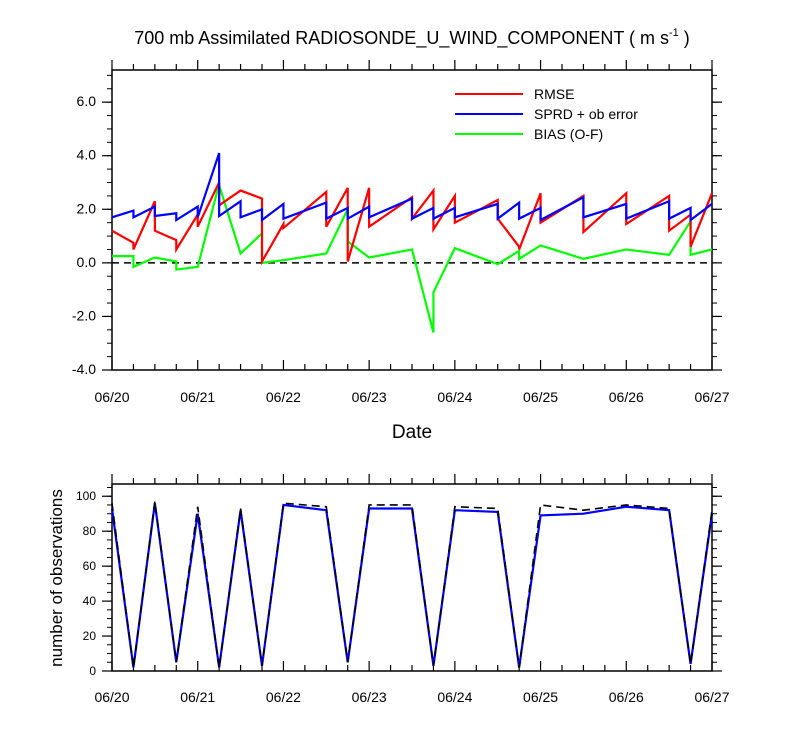  I want to click on y-tick-label: 4.0, so click(87, 155).